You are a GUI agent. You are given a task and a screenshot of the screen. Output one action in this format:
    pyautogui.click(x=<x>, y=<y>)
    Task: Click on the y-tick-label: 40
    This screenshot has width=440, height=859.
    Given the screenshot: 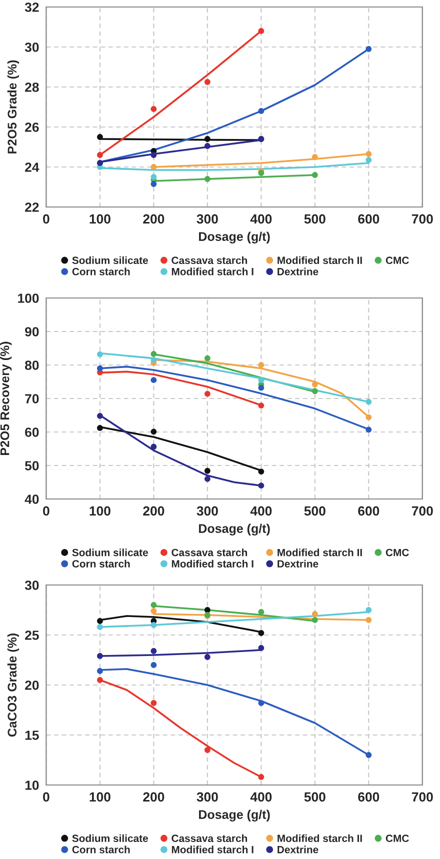 What is the action you would take?
    pyautogui.click(x=31, y=499)
    